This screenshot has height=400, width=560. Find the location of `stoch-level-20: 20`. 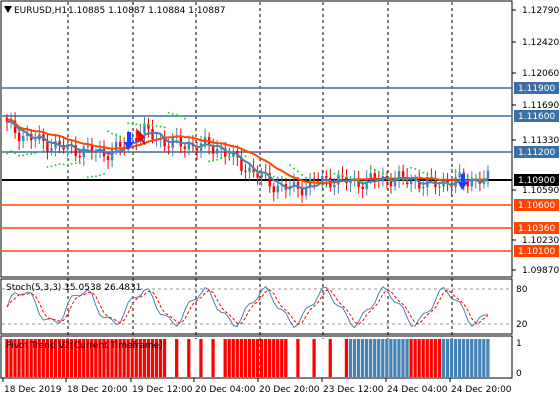

stoch-level-20: 20 is located at coordinates (522, 325).